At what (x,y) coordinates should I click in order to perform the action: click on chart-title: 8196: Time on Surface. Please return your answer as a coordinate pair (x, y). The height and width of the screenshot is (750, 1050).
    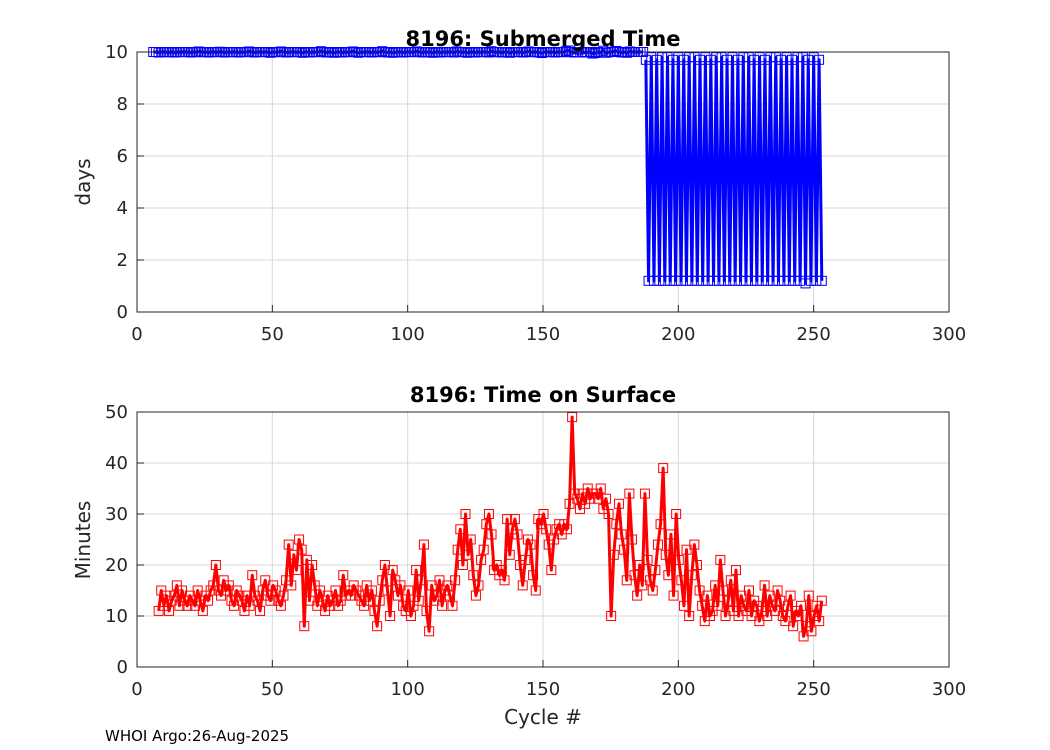
    Looking at the image, I should click on (543, 395).